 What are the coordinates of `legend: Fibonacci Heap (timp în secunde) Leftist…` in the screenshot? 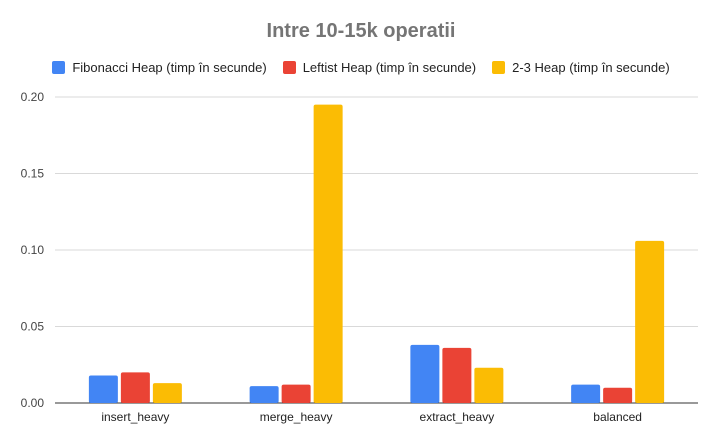 It's located at (361, 67).